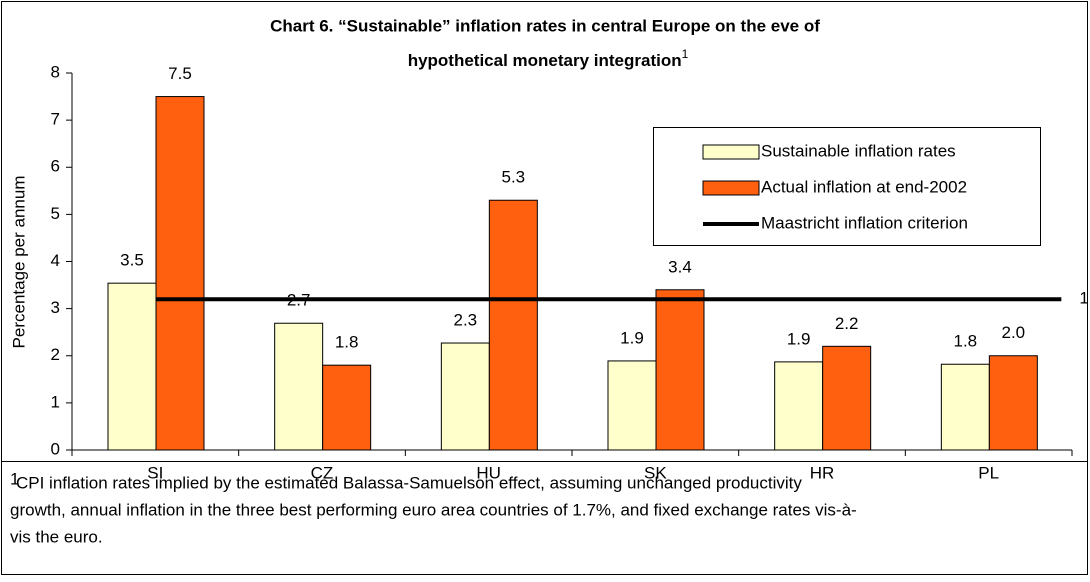 The image size is (1090, 582). I want to click on y-axis-label: Percentage per annum, so click(18, 262).